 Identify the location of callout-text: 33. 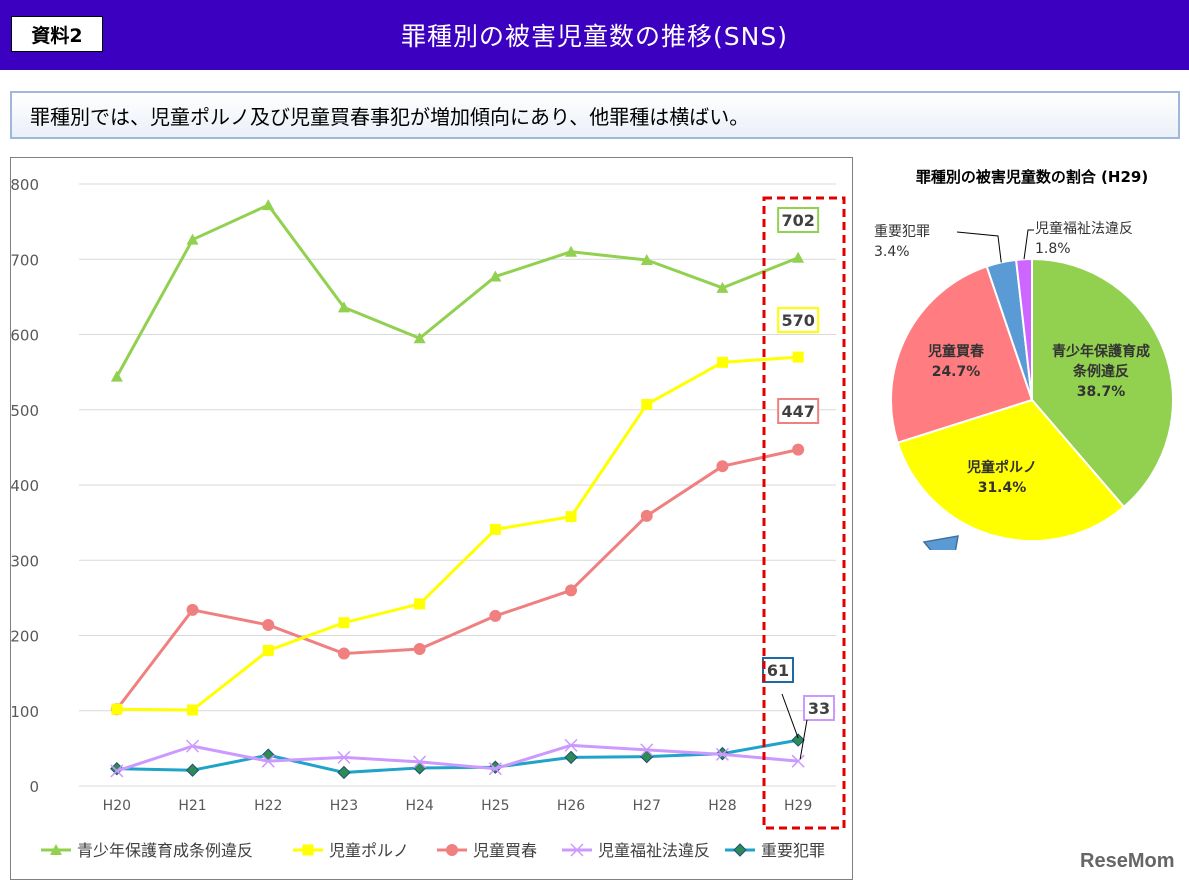
(819, 708).